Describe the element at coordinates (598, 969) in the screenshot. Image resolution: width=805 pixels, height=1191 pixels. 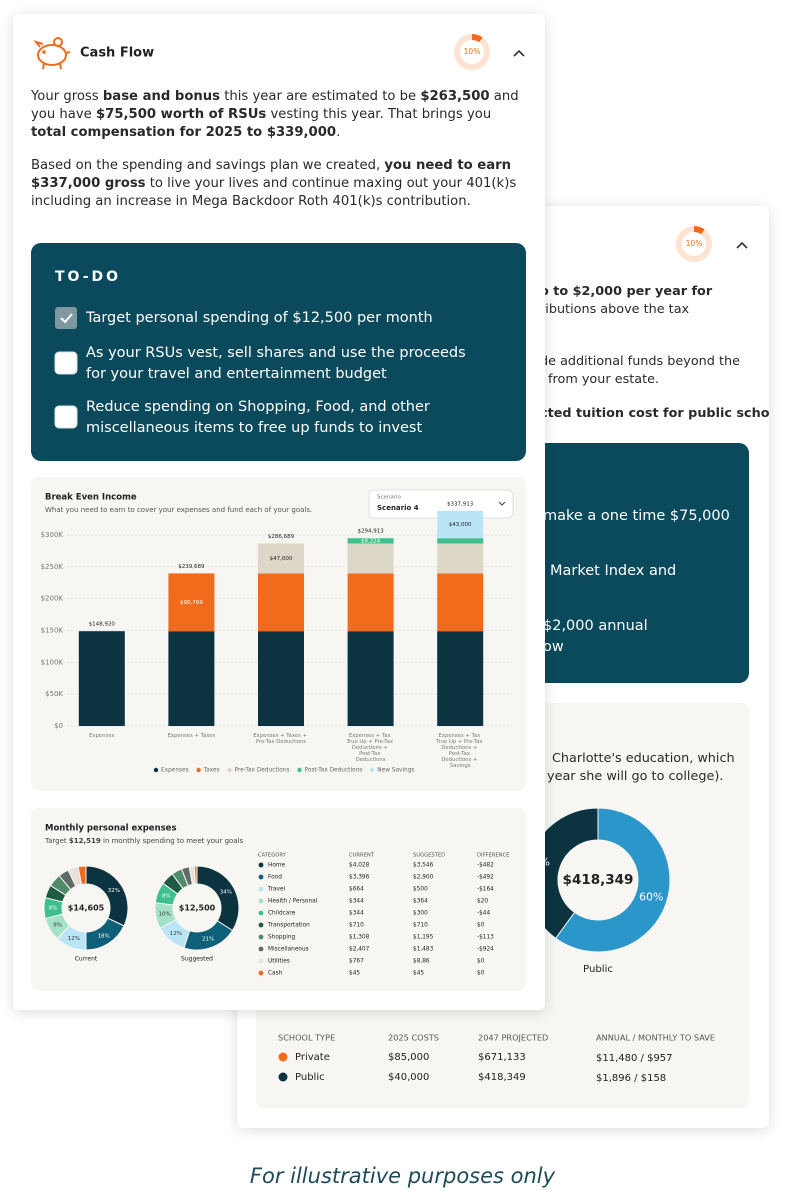
I see `donut-label: Public` at that location.